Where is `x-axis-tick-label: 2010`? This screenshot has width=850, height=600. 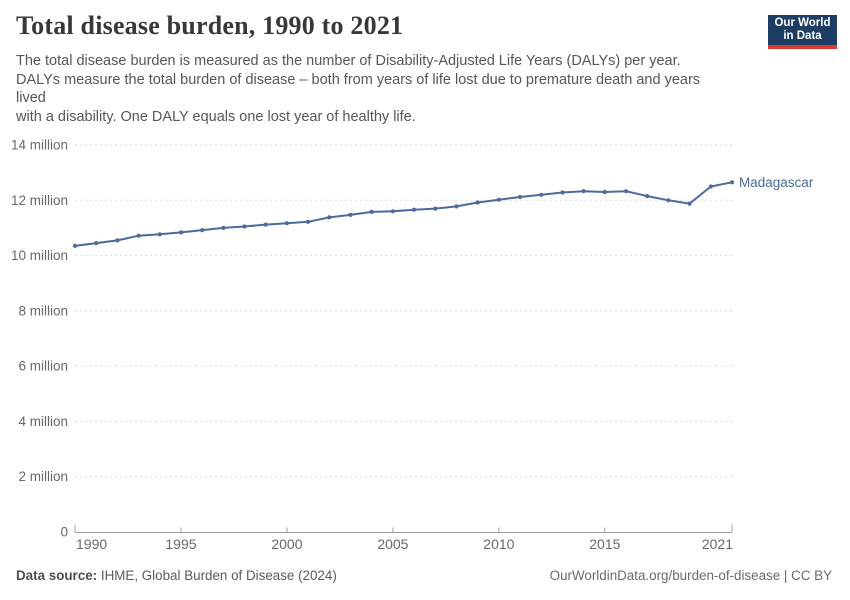
x-axis-tick-label: 2010 is located at coordinates (498, 544).